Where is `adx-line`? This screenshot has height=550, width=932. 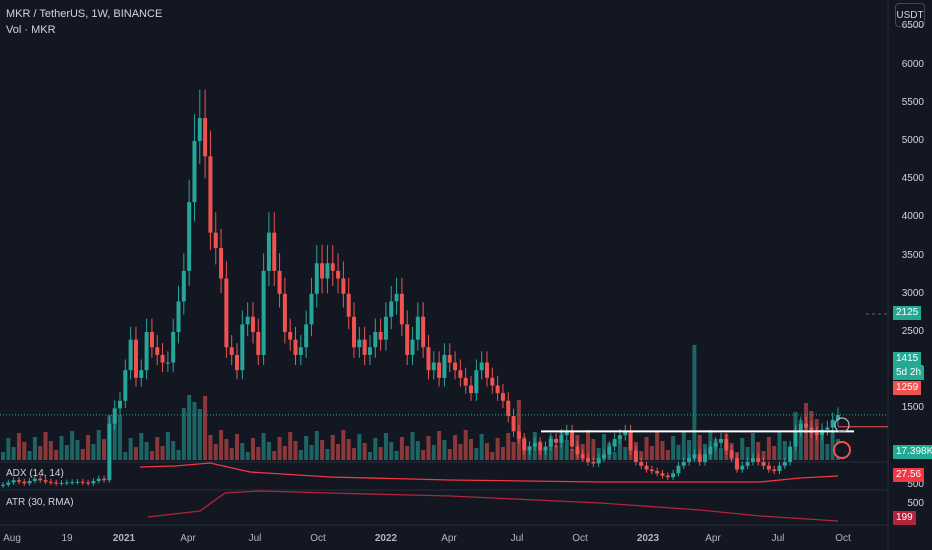 adx-line is located at coordinates (489, 472).